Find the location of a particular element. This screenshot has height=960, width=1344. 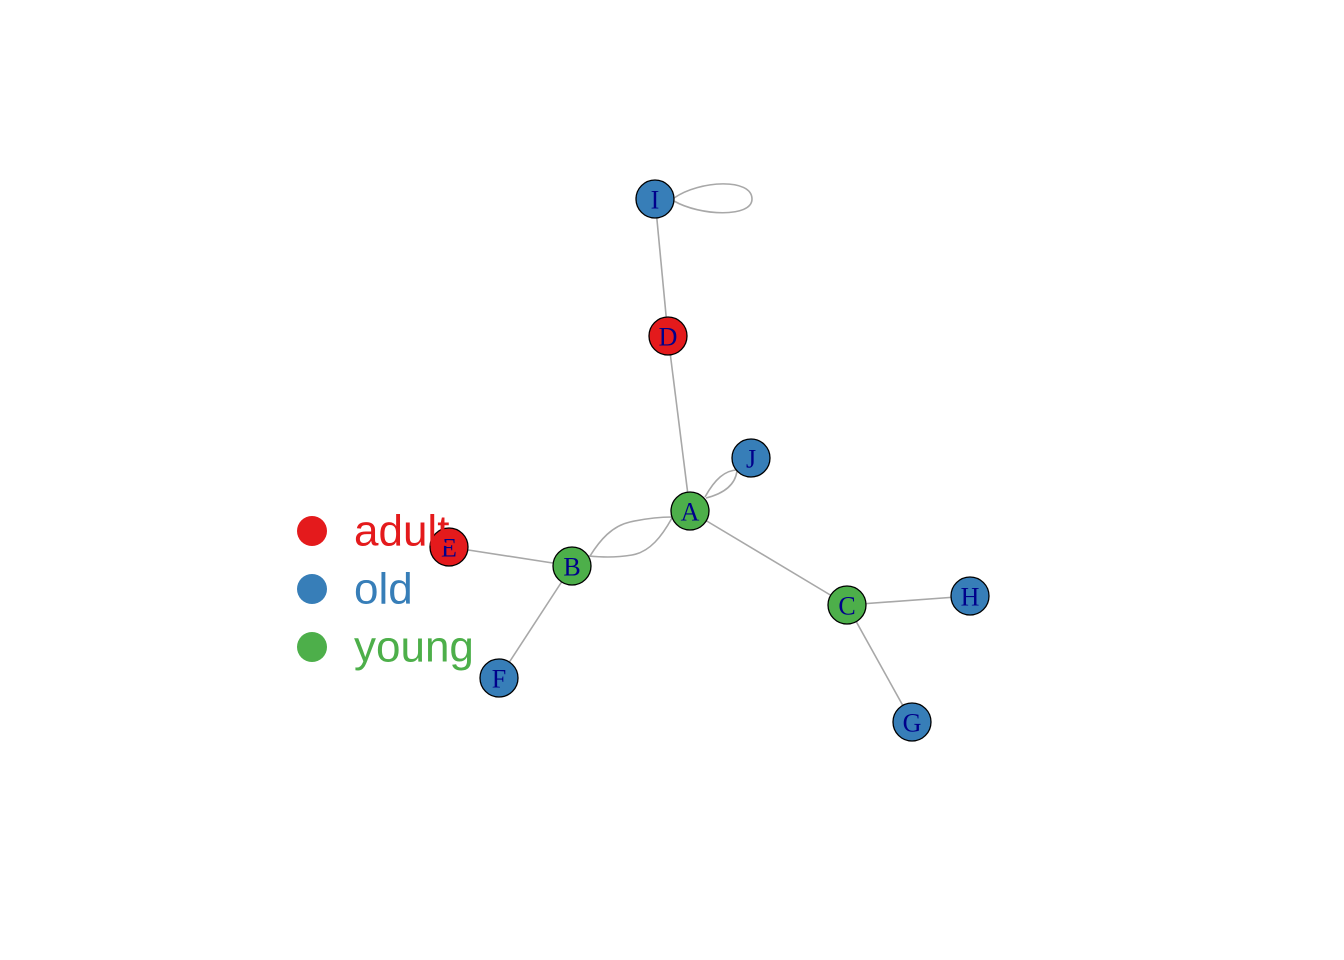

node-j: J is located at coordinates (751, 458).